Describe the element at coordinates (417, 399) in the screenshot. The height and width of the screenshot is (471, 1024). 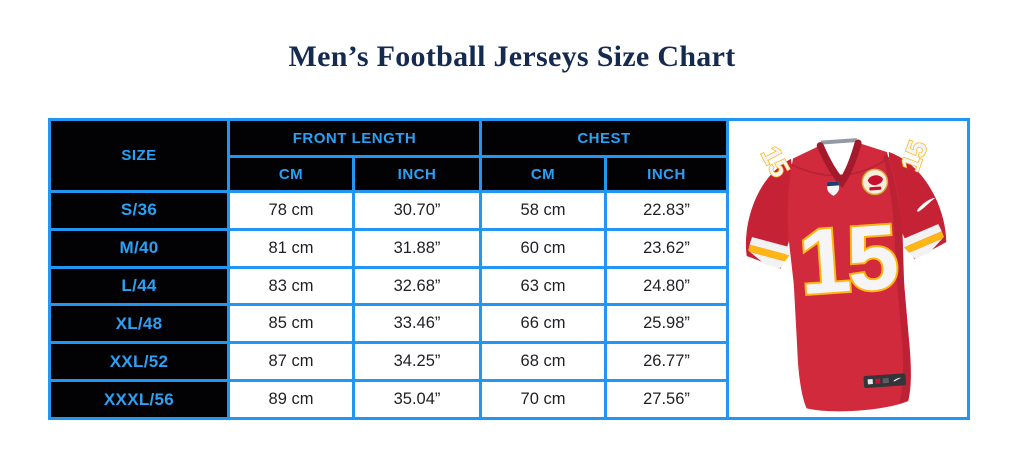
I see `front-inch-value: 35.04”` at that location.